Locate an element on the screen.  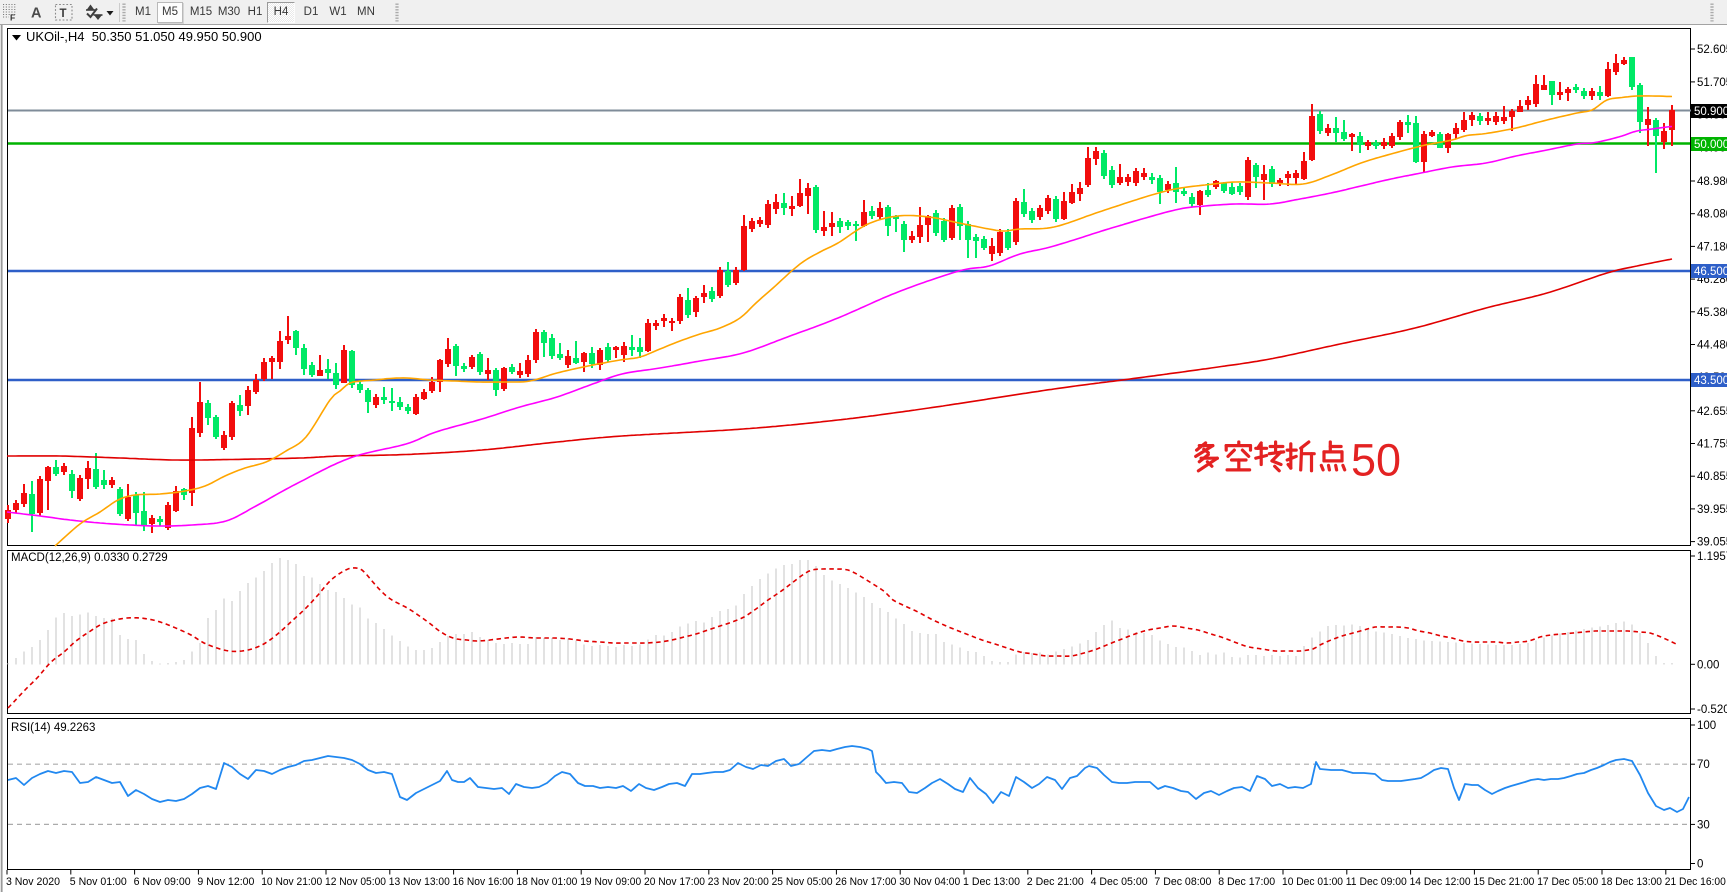
svg-text: 23 Nov 20:00 is located at coordinates (738, 882).